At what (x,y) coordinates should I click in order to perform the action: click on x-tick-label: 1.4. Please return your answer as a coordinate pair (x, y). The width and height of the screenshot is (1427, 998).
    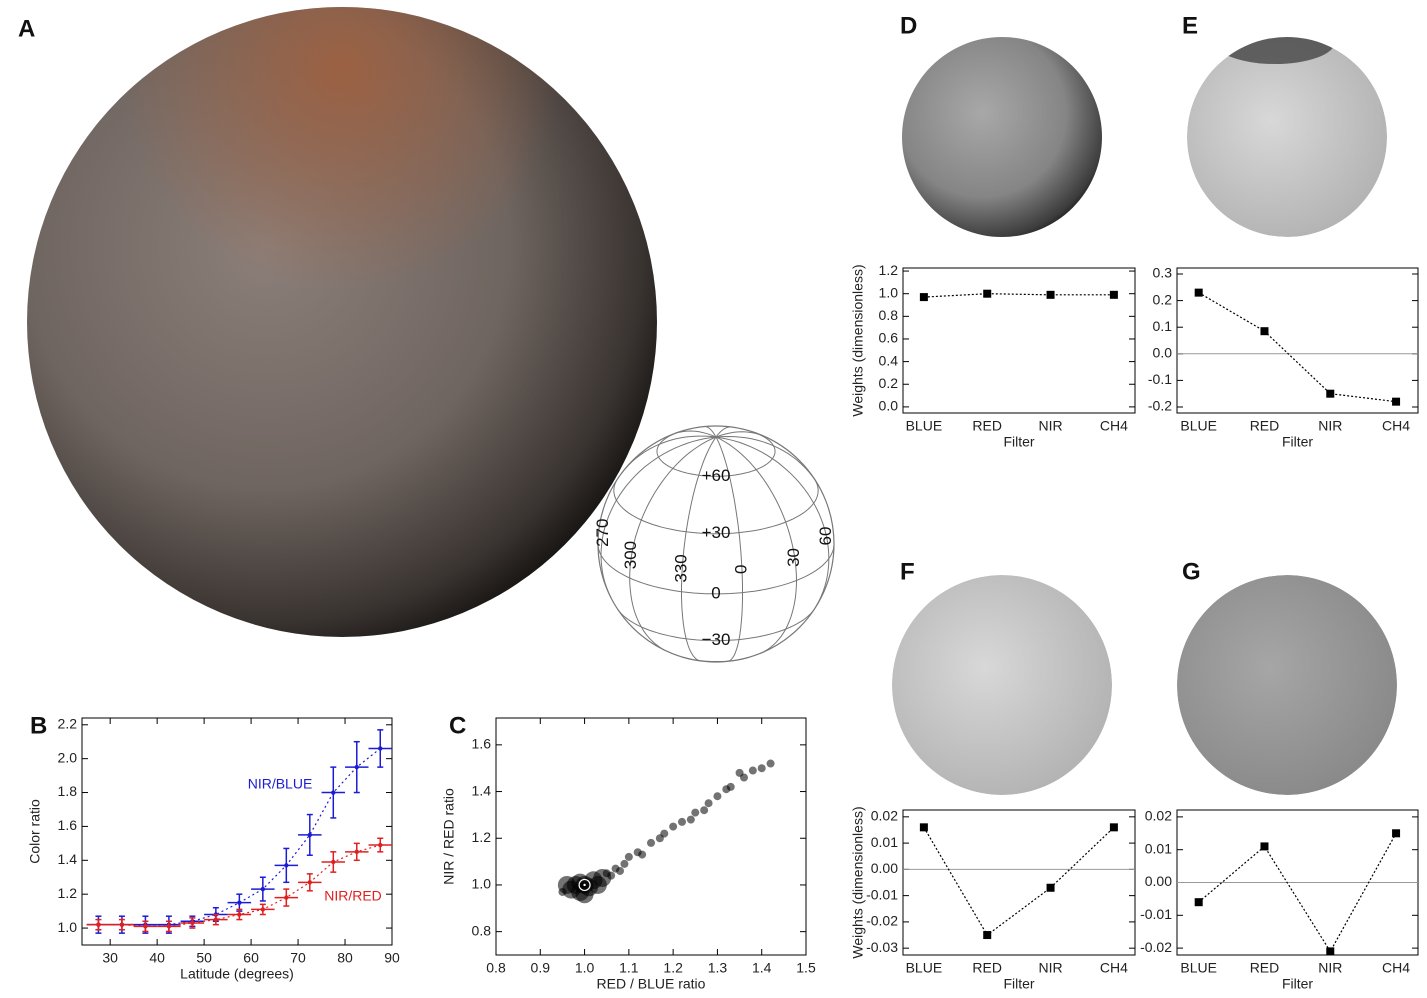
    Looking at the image, I should click on (762, 968).